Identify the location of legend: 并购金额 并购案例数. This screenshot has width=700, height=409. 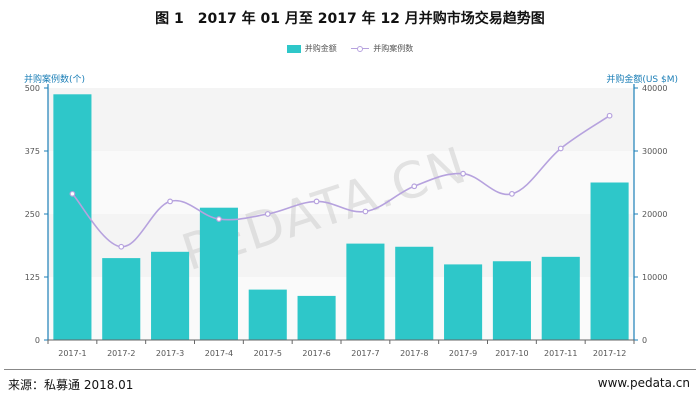
(350, 49).